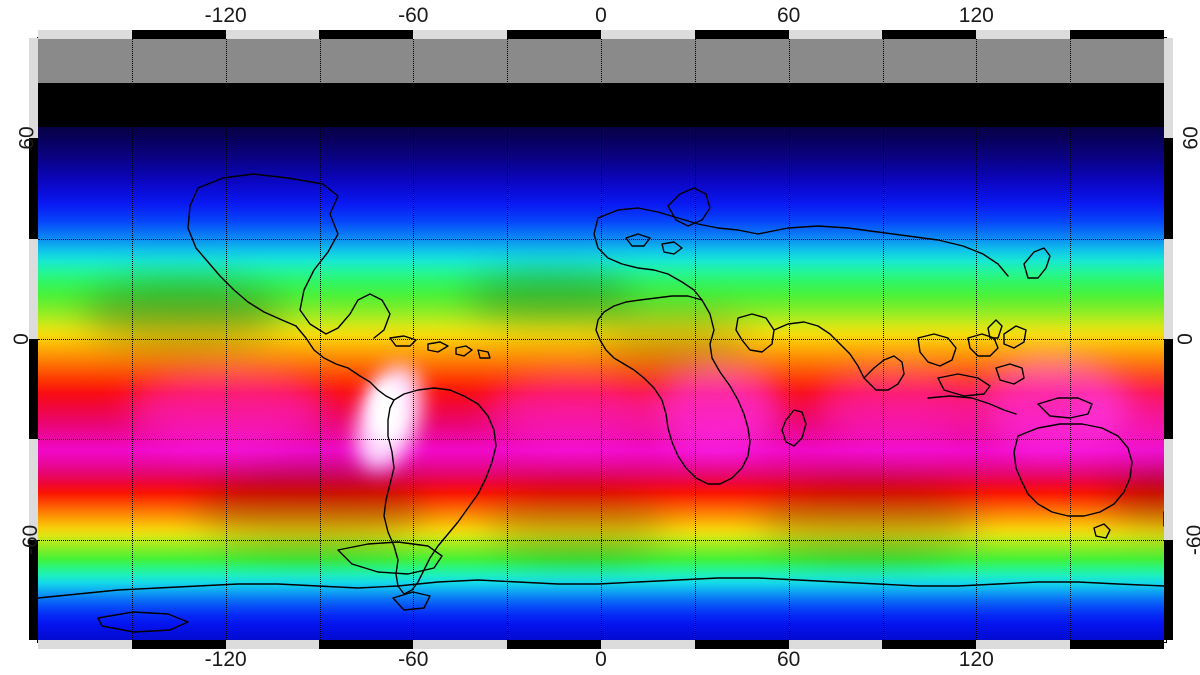 The height and width of the screenshot is (675, 1200). I want to click on ytick-left-1: 0, so click(21, 339).